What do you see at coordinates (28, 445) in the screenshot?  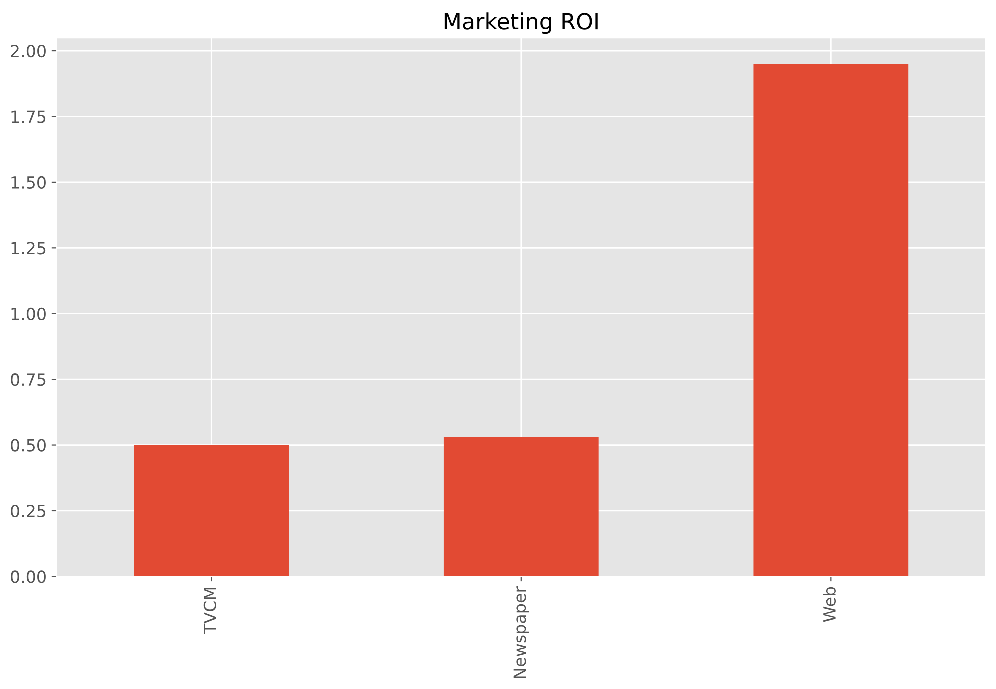 I see `y-tick-label: 0.50` at bounding box center [28, 445].